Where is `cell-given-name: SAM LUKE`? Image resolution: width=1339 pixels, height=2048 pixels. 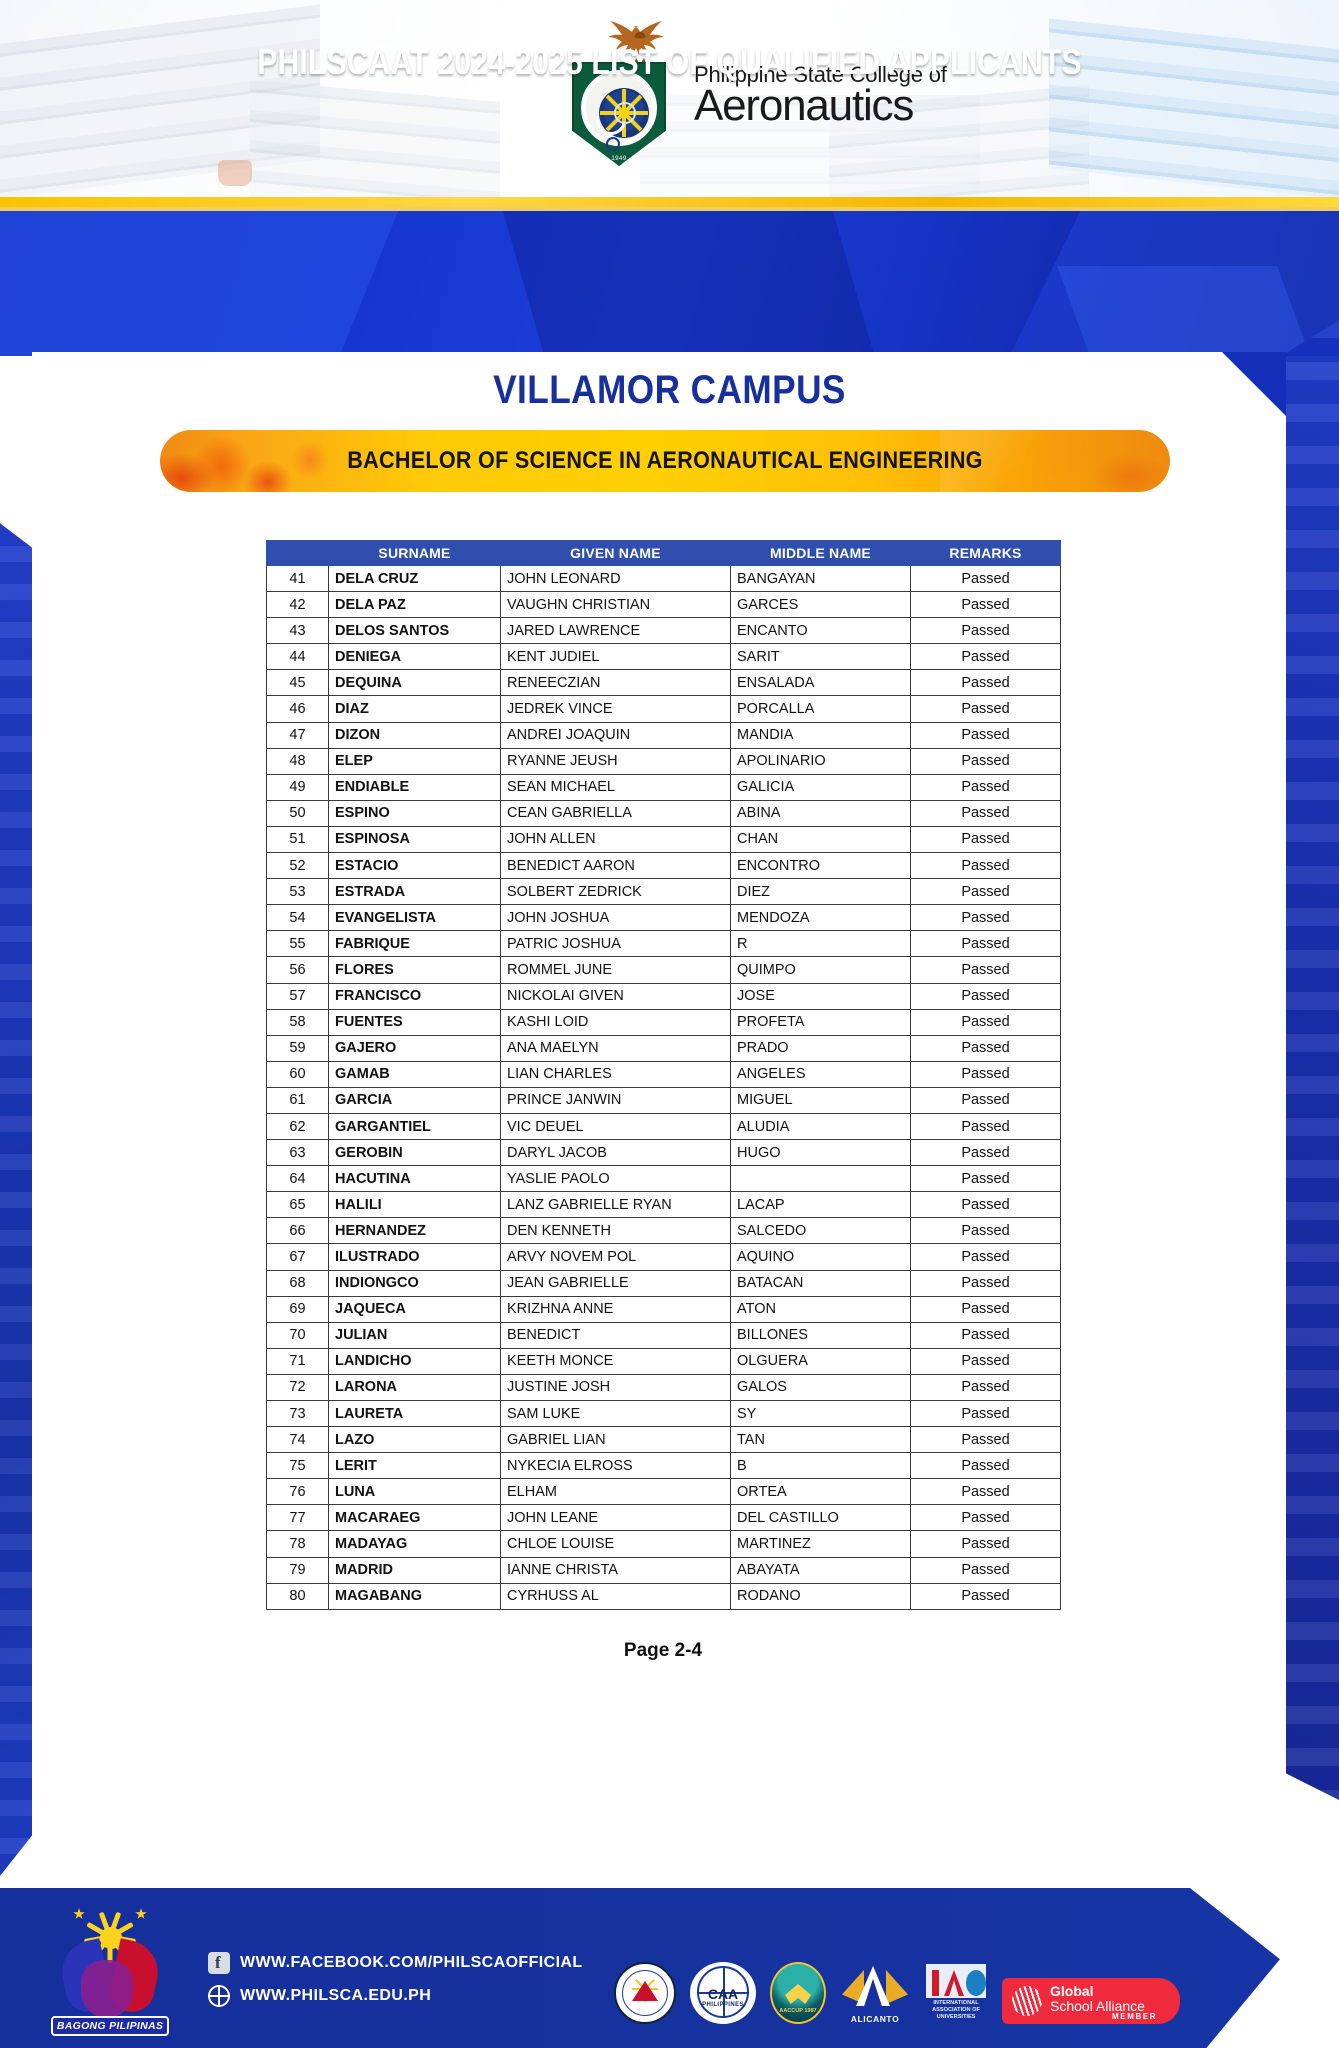 cell-given-name: SAM LUKE is located at coordinates (615, 1413).